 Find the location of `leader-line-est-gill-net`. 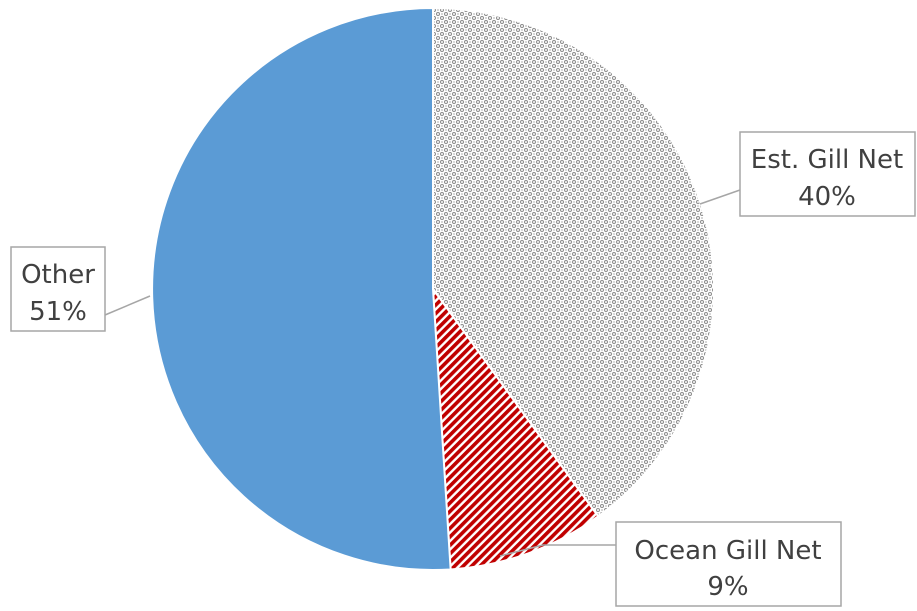

leader-line-est-gill-net is located at coordinates (720, 197).